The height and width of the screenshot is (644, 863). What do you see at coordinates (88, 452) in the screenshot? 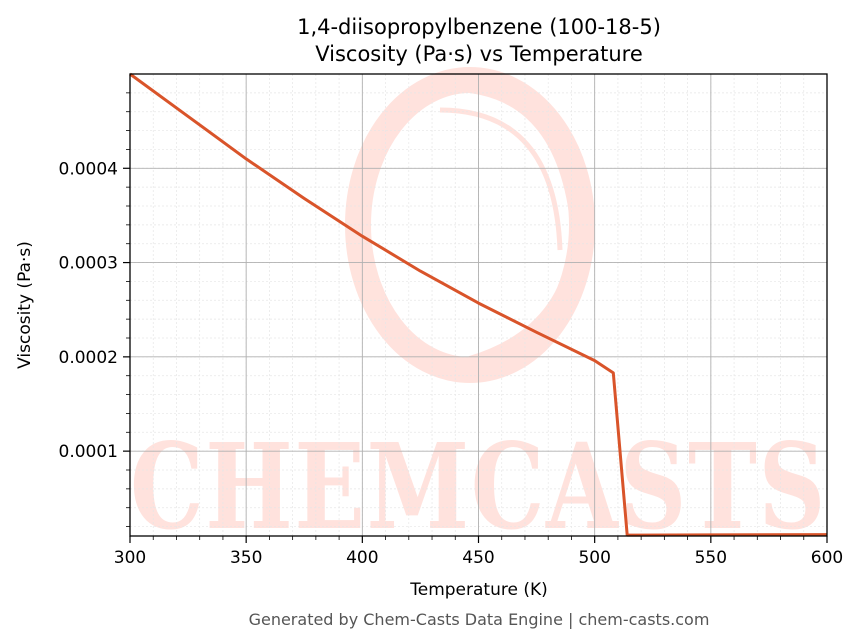
I see `y-tick-label: 0.0001` at bounding box center [88, 452].